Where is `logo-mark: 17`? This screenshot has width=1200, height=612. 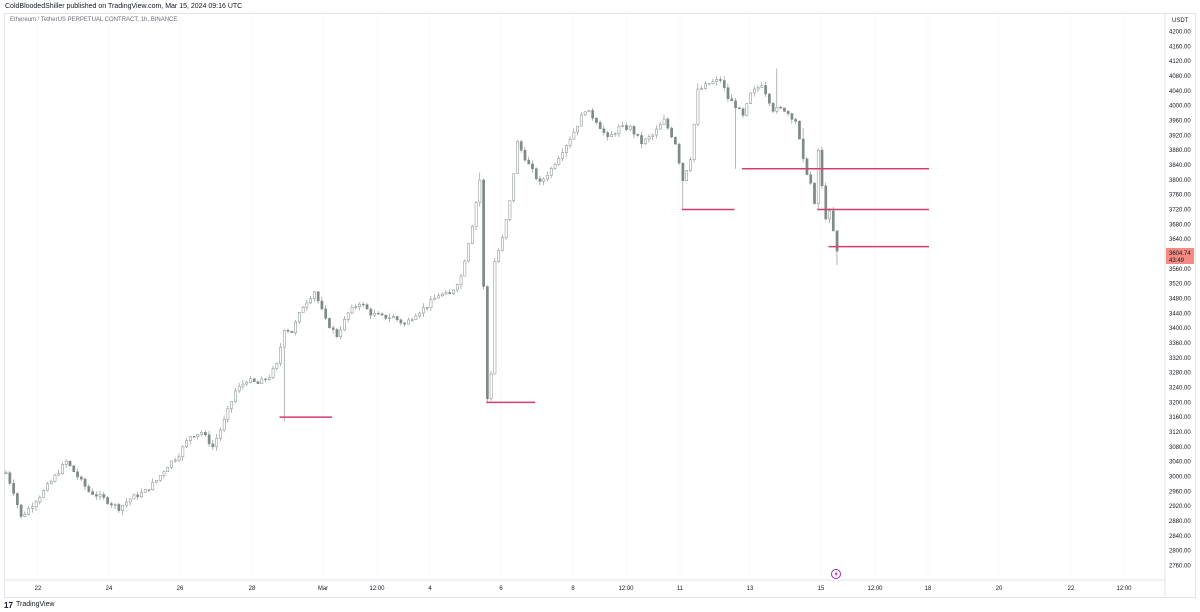
logo-mark: 17 is located at coordinates (8, 605).